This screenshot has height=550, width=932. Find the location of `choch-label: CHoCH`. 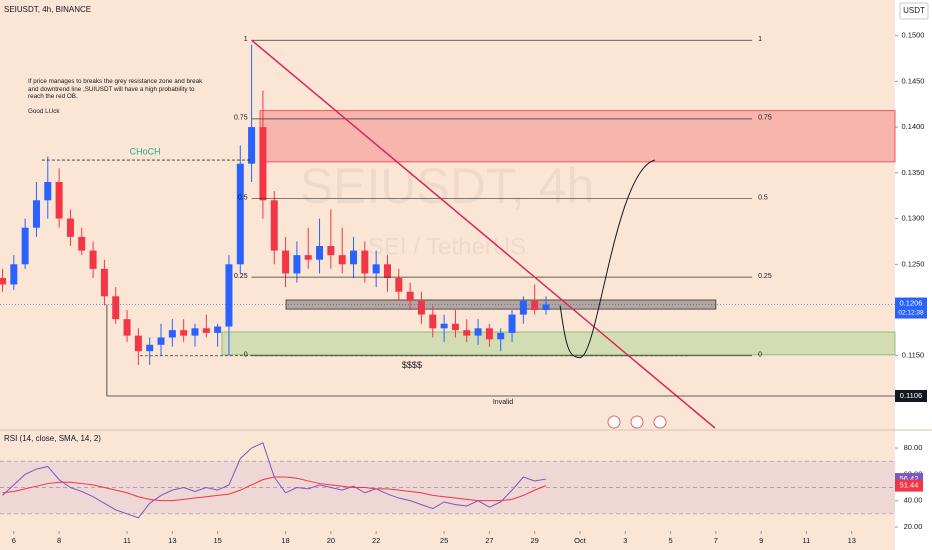

choch-label: CHoCH is located at coordinates (145, 151).